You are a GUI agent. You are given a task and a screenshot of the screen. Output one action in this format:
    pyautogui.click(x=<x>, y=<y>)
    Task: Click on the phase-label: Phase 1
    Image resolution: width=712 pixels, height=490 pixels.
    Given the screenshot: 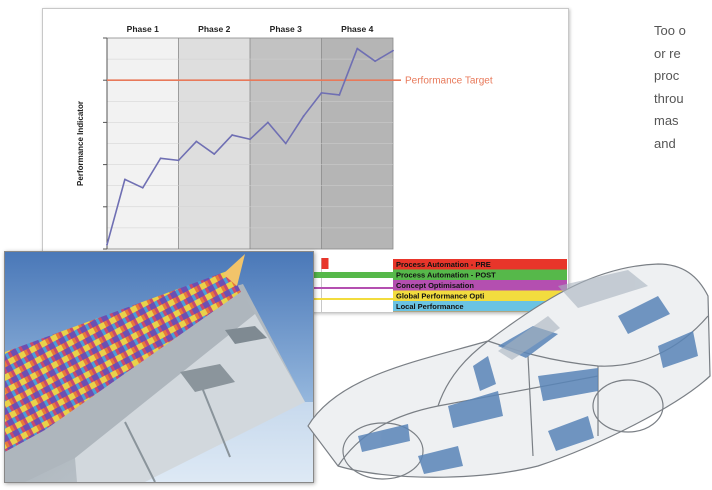 What is the action you would take?
    pyautogui.click(x=143, y=29)
    